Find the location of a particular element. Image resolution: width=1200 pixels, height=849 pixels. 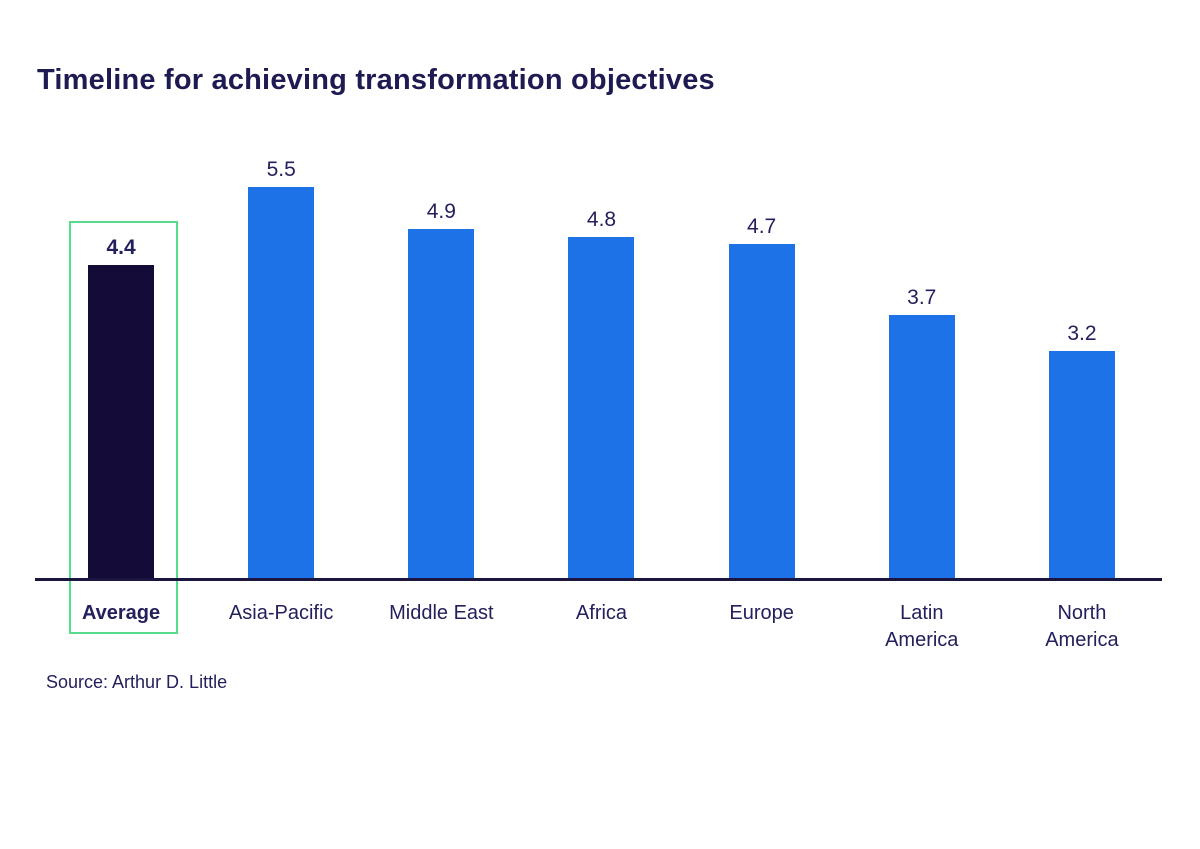

average-highlight-box is located at coordinates (123, 427).